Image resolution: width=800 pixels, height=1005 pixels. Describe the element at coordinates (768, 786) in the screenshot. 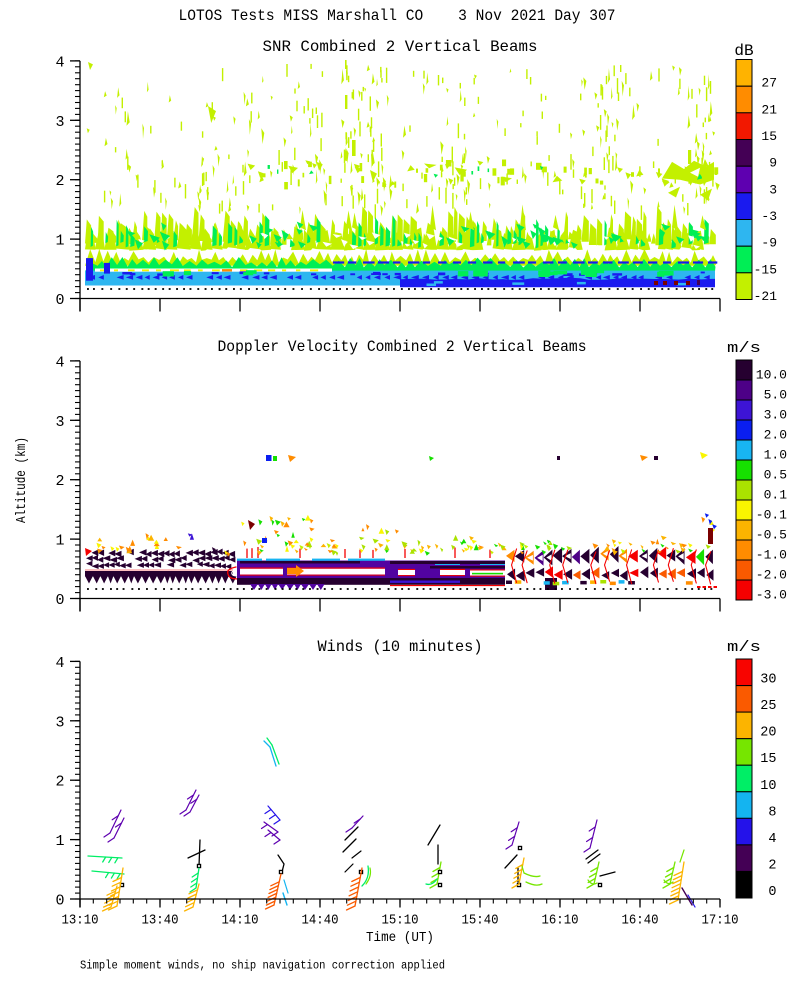

I see `svg-text: 10` at that location.